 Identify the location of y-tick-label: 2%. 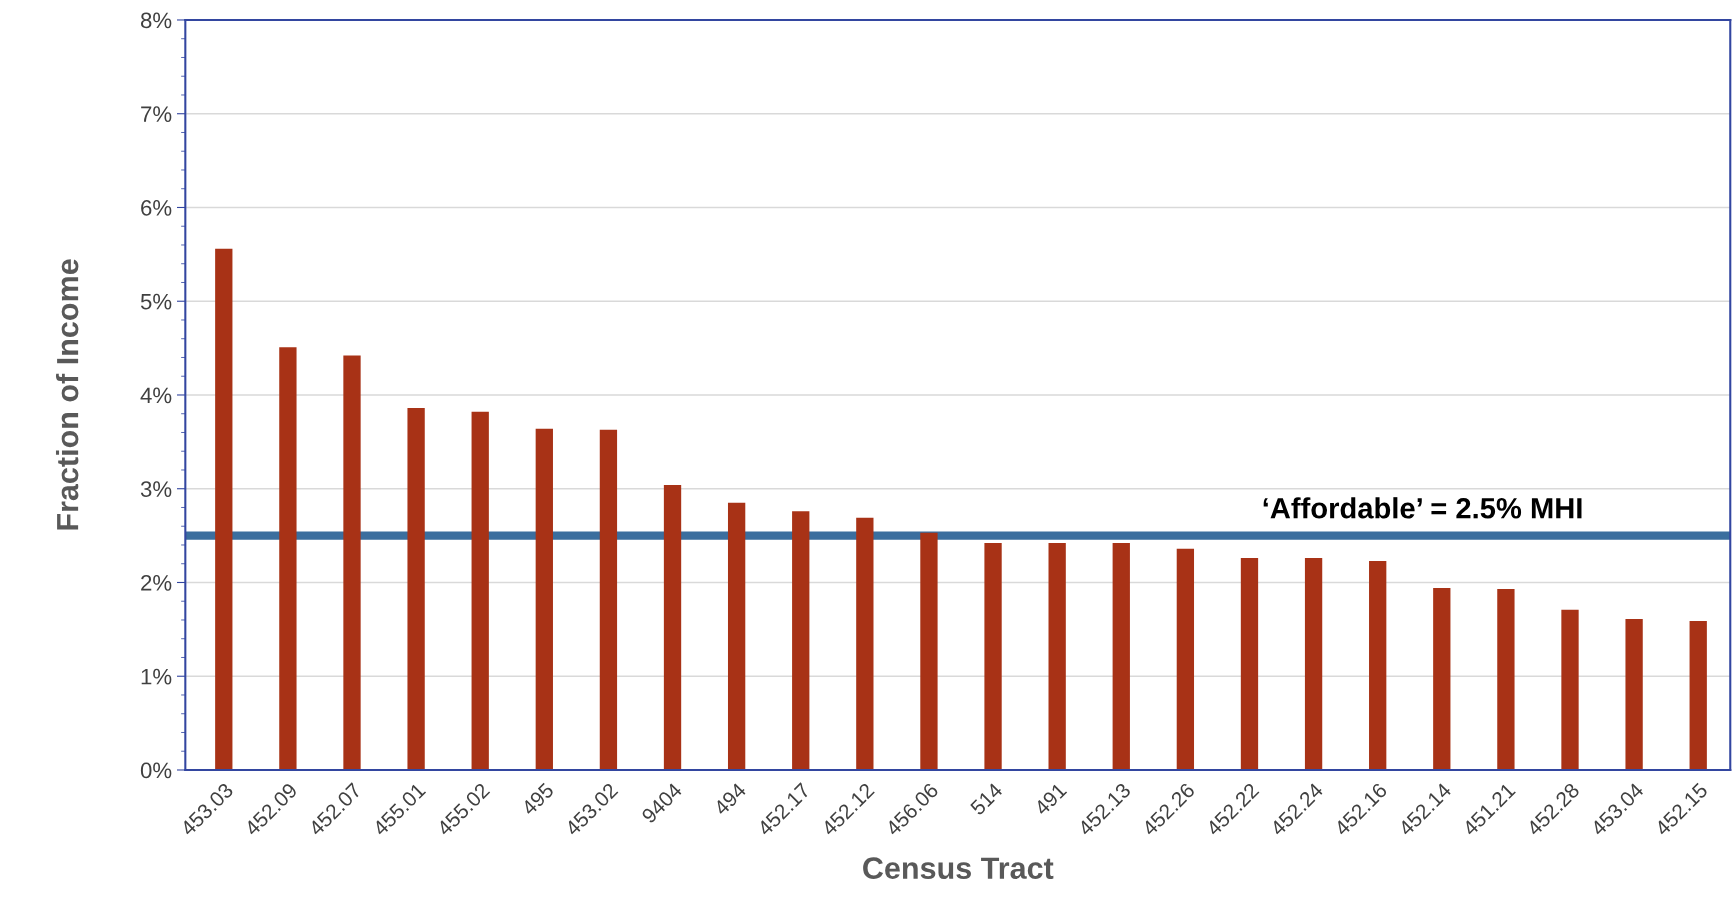
(156, 583).